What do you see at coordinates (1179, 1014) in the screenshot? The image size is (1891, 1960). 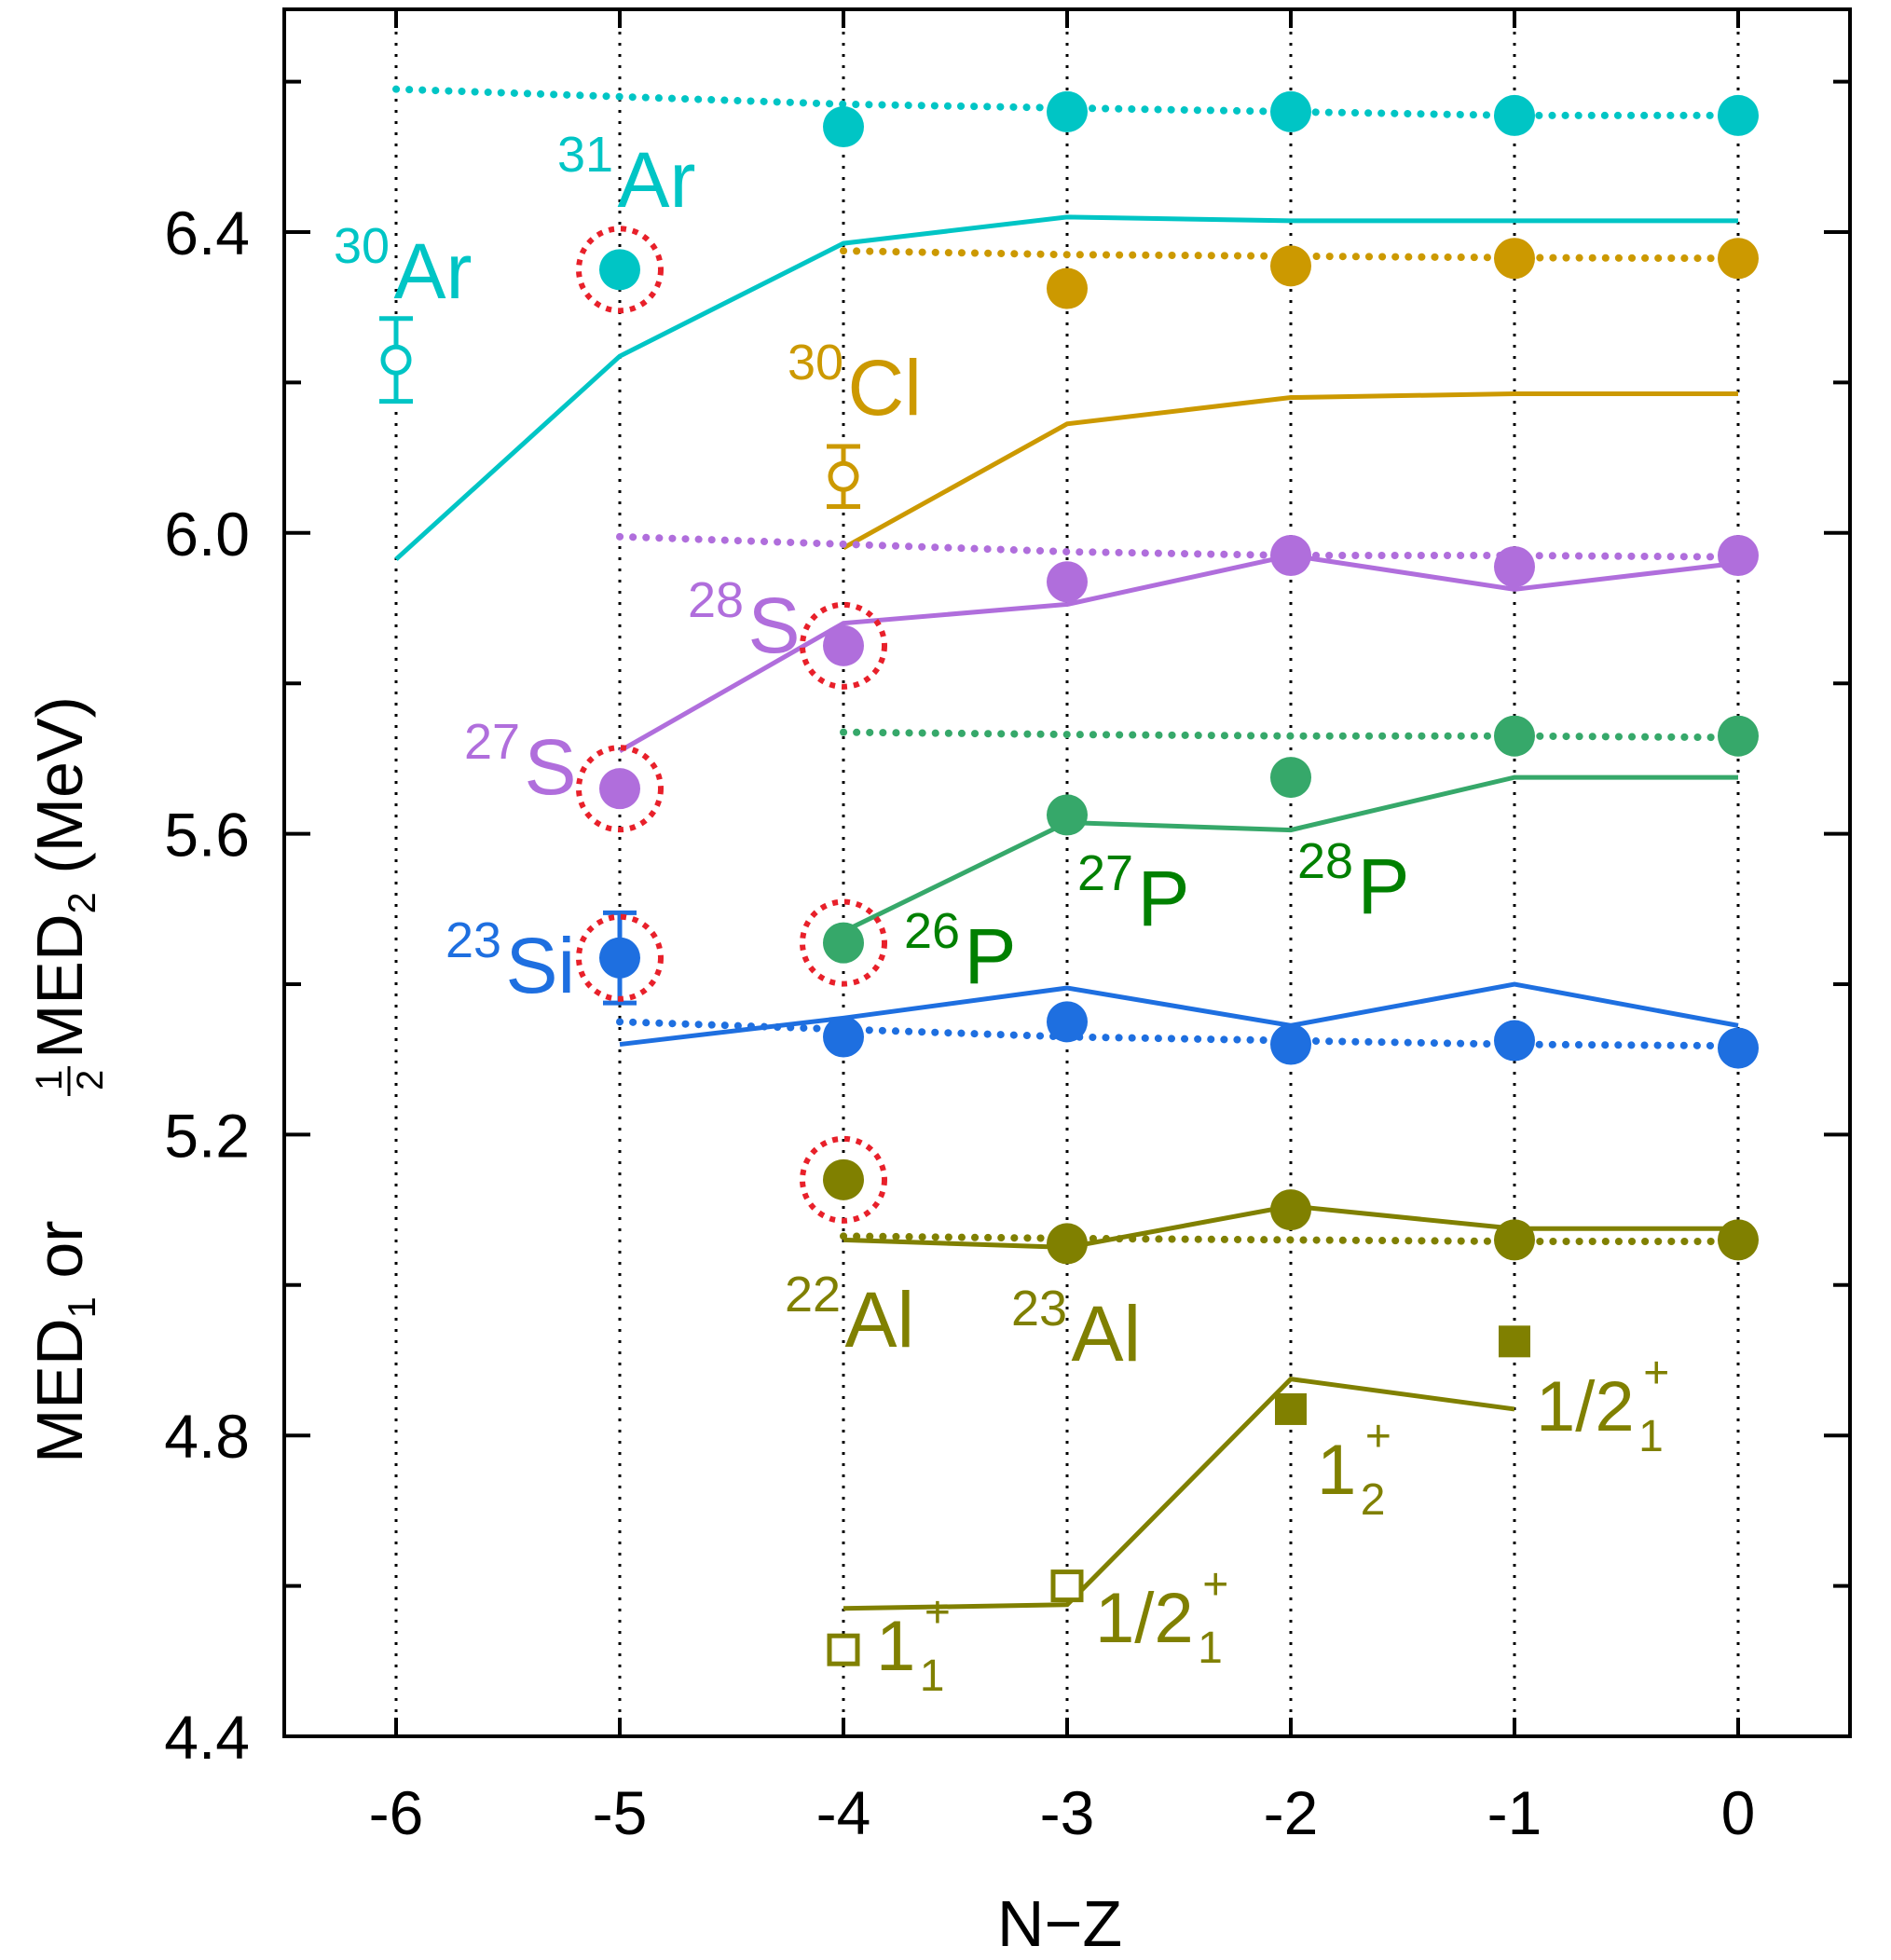 I see `solid-line-Si` at bounding box center [1179, 1014].